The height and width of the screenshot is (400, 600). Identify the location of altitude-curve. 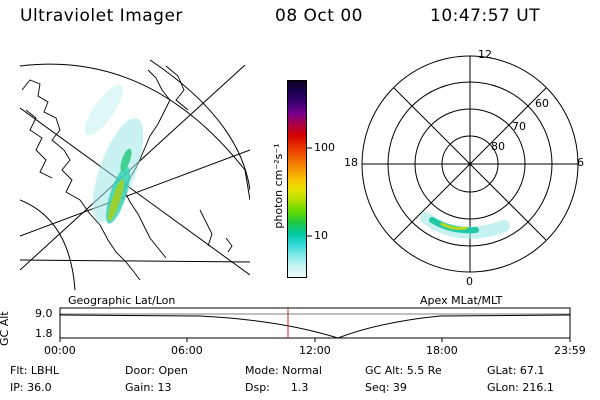
(315, 326).